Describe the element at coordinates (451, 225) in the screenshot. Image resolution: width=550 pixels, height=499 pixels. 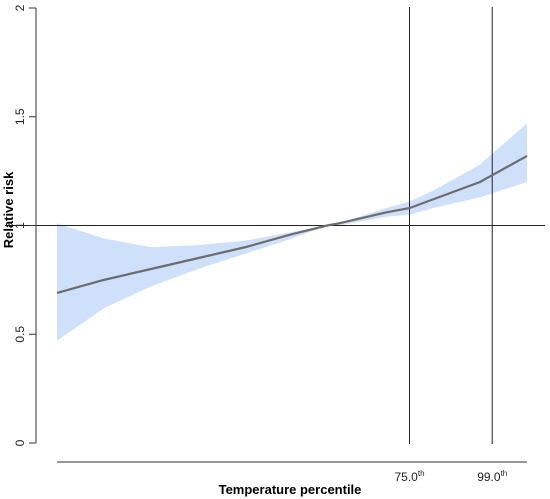
I see `vertical-guide-lines` at that location.